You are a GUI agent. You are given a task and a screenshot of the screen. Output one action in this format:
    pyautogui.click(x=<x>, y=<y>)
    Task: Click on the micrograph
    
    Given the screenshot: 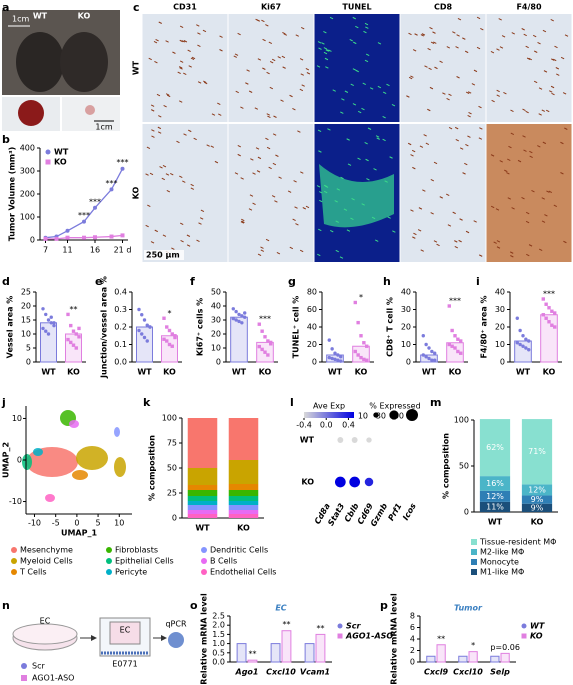 What is the action you would take?
    pyautogui.click(x=185, y=193)
    